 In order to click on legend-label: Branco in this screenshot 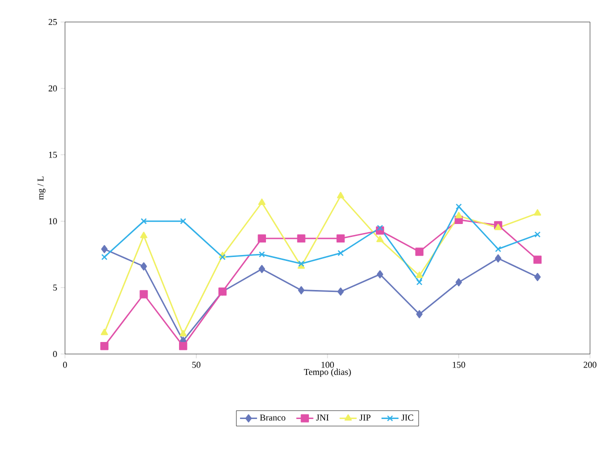, I will do `click(273, 417)`.